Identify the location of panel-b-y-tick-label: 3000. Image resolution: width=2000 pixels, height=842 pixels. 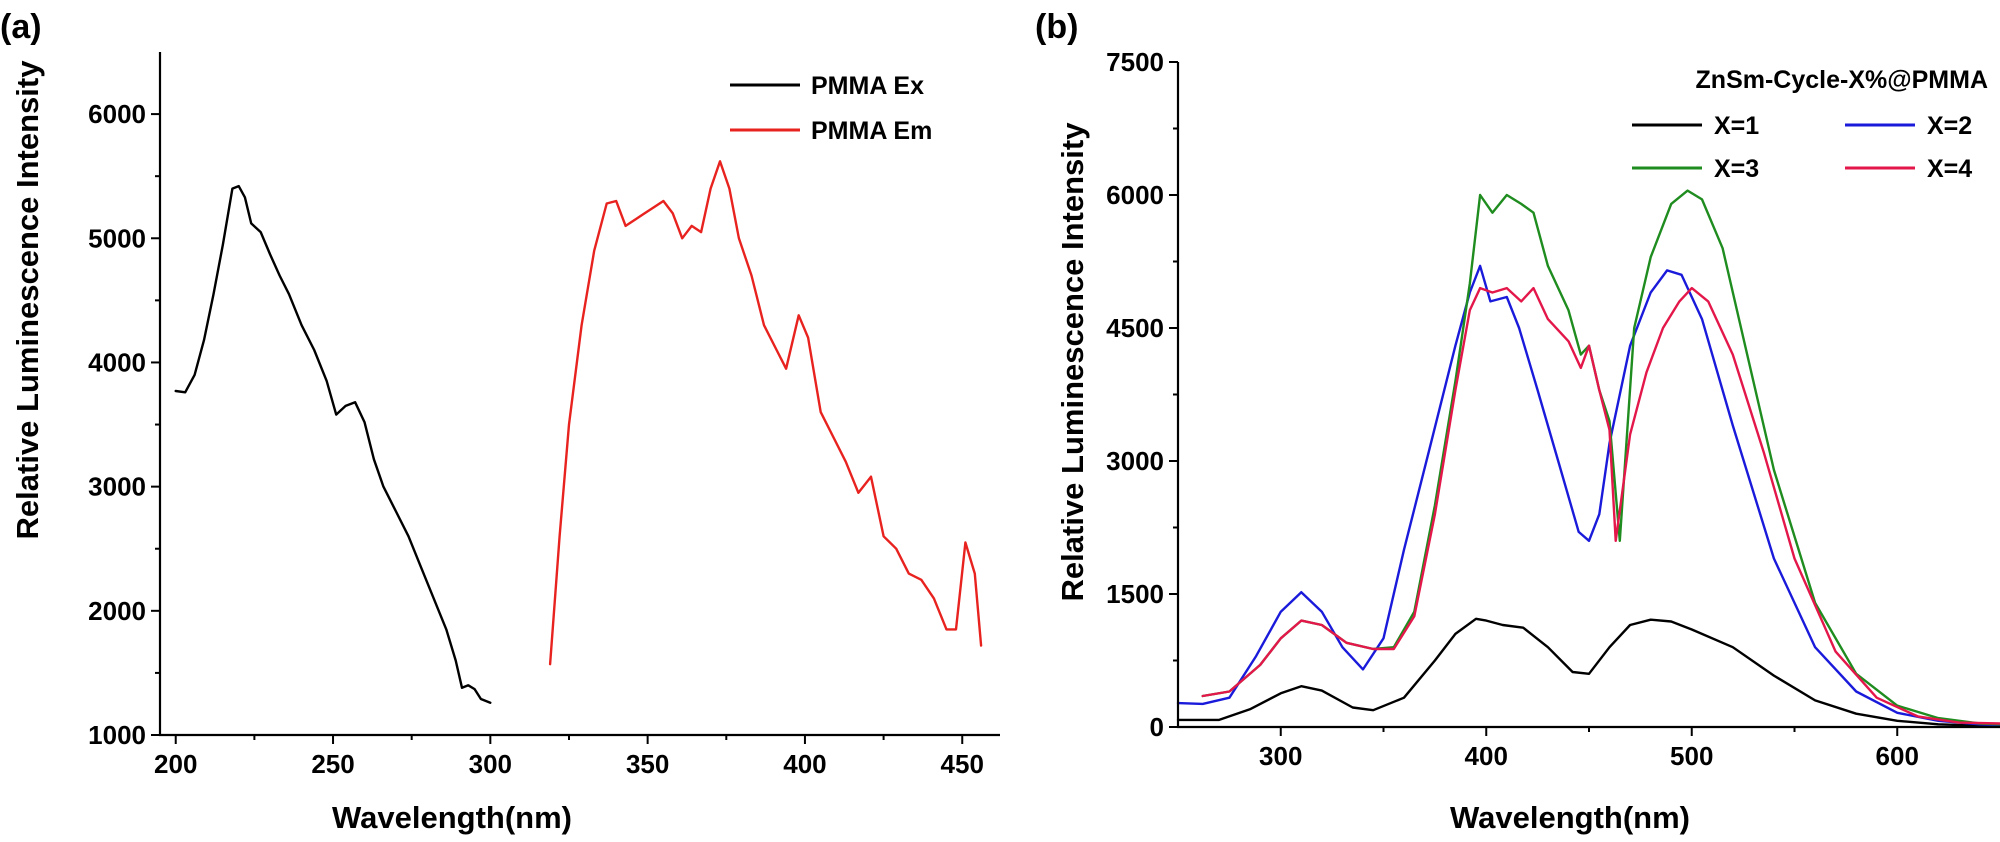
(1135, 461).